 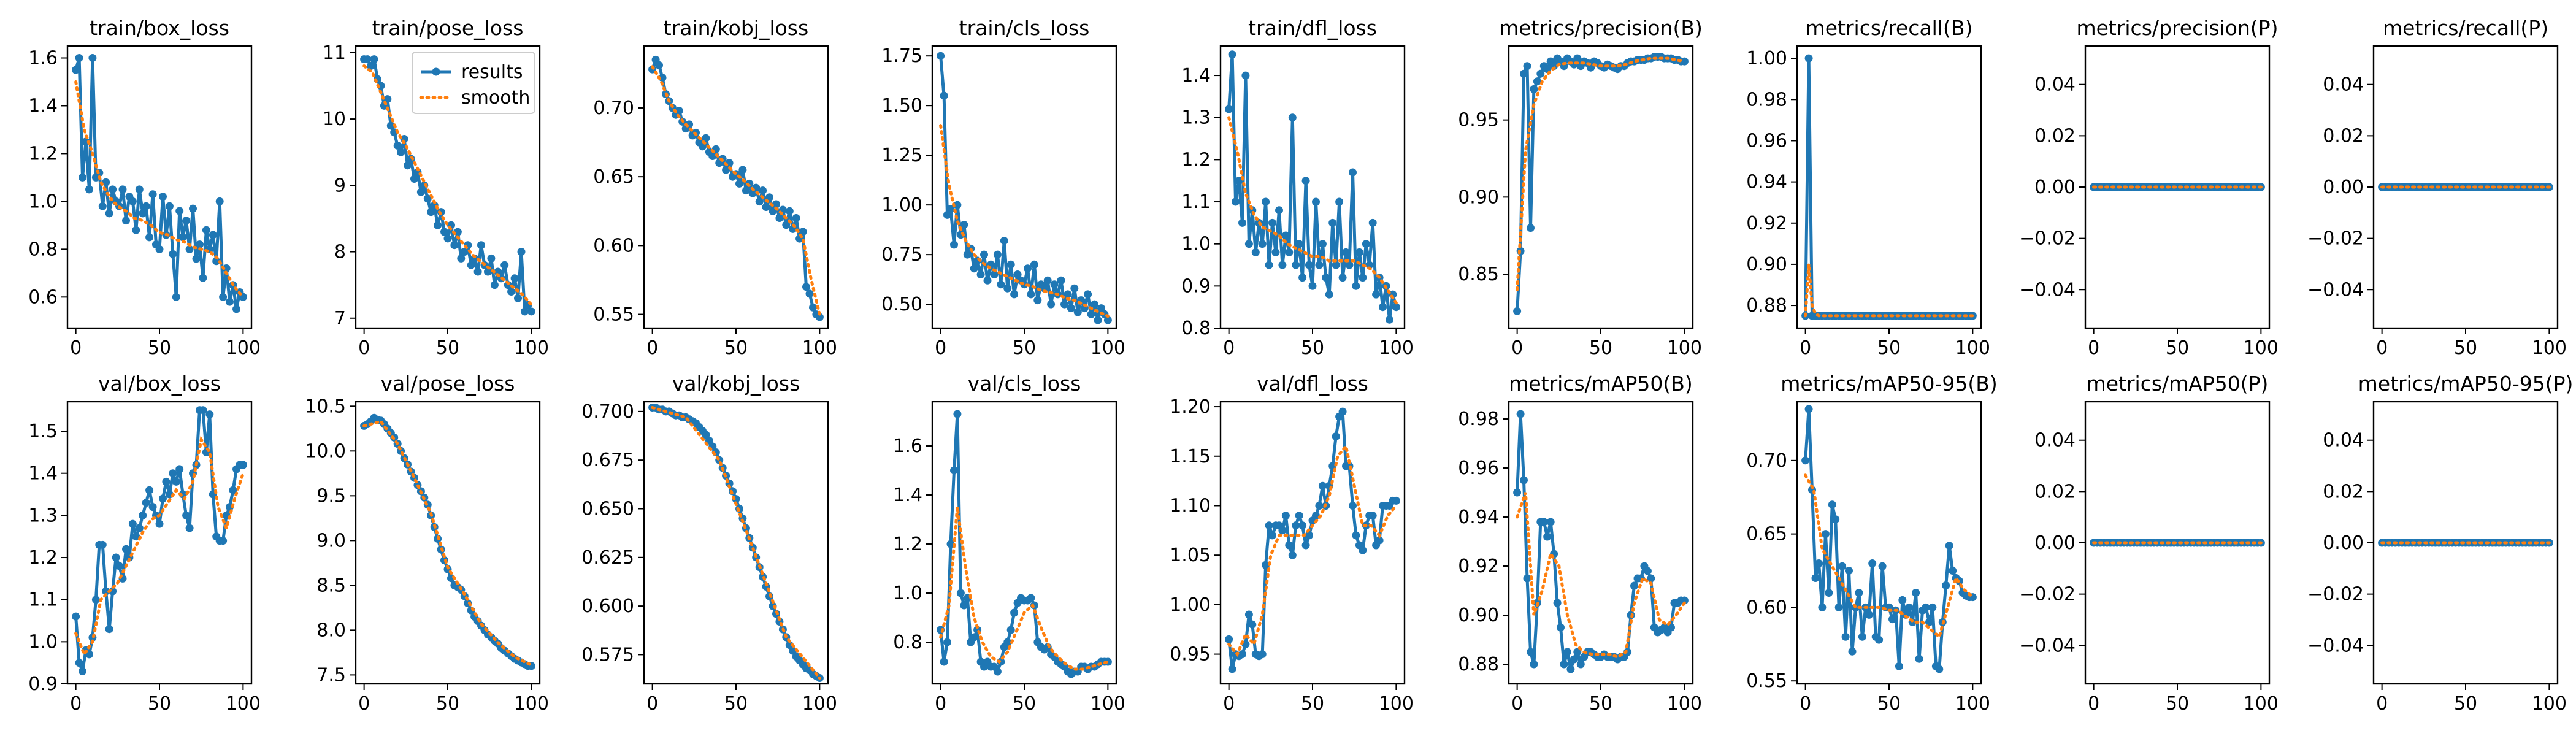 I want to click on y-tick-label: 0.9, so click(x=1196, y=286).